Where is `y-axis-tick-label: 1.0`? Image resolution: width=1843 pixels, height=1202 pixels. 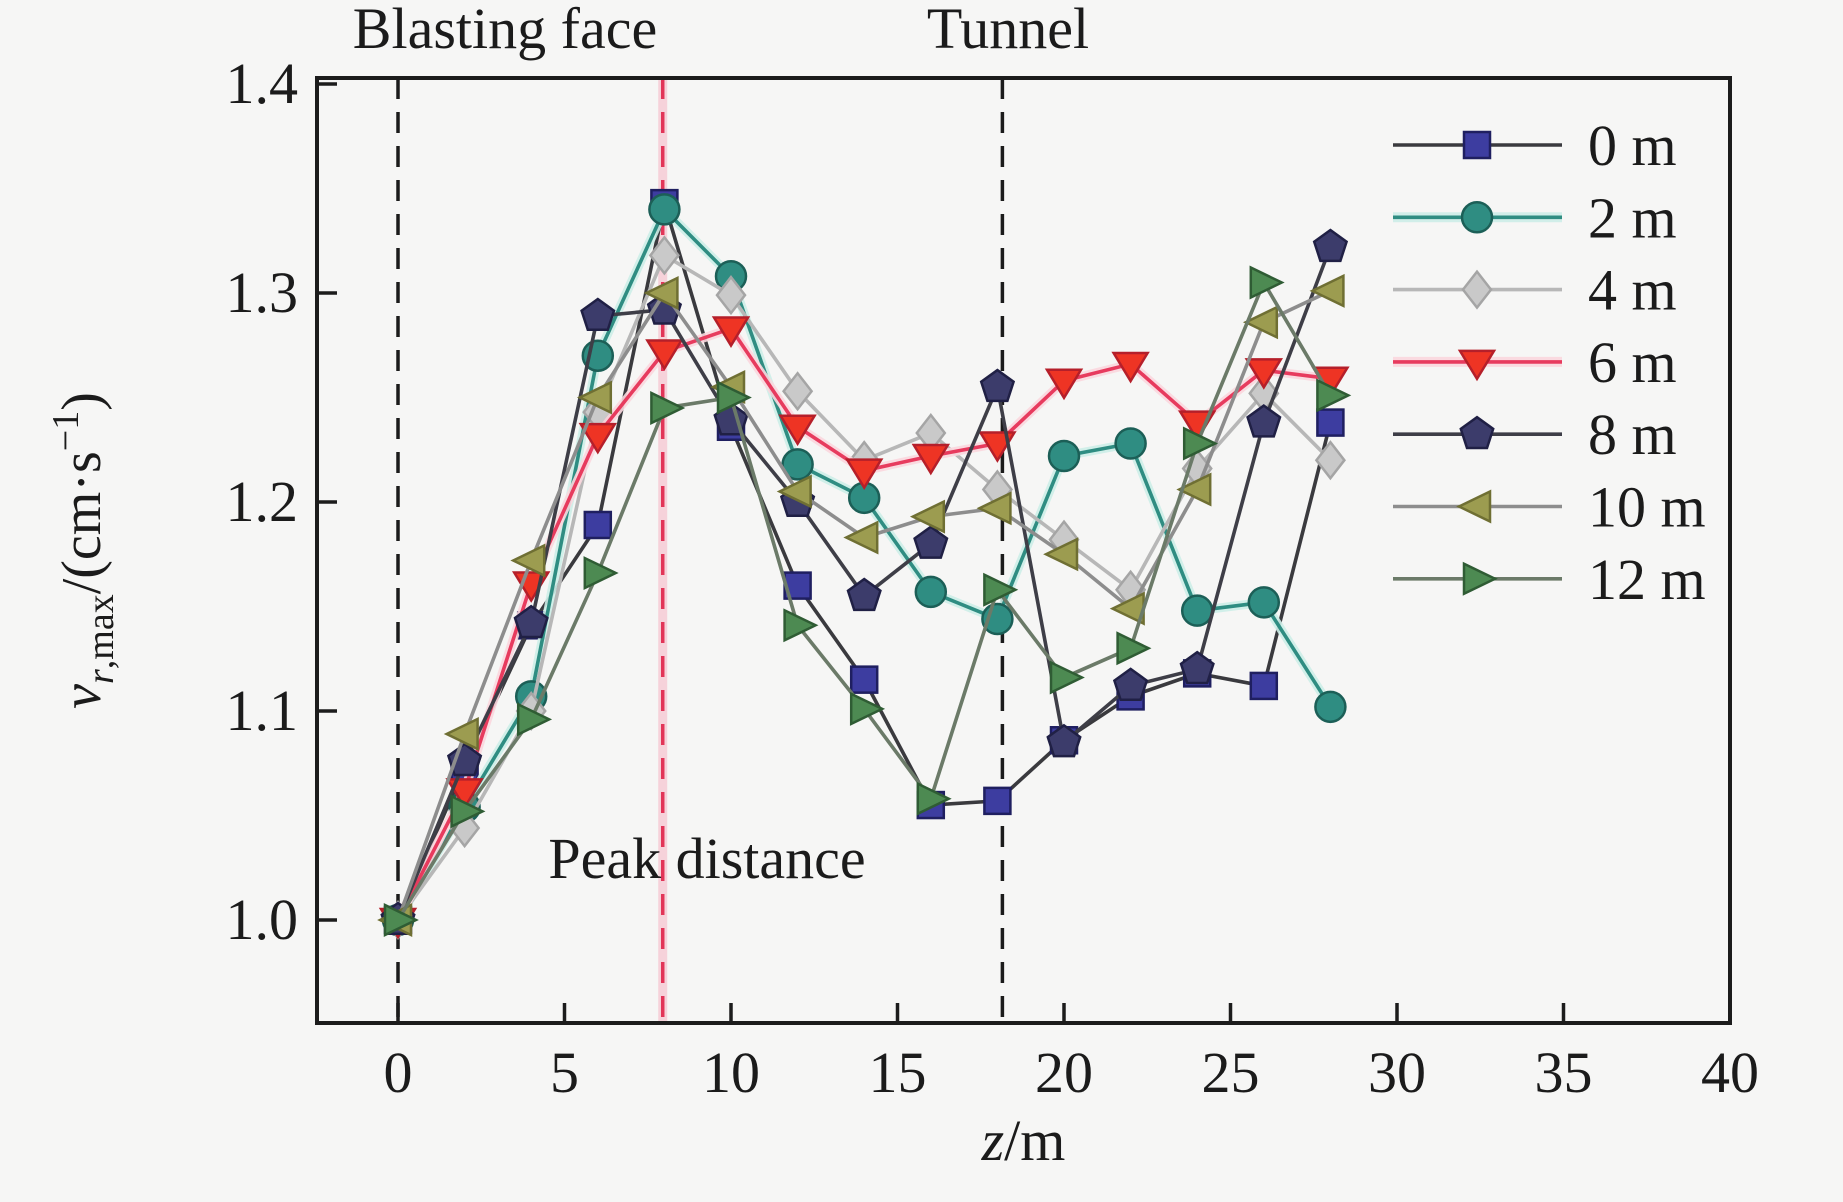
y-axis-tick-label: 1.0 is located at coordinates (262, 919).